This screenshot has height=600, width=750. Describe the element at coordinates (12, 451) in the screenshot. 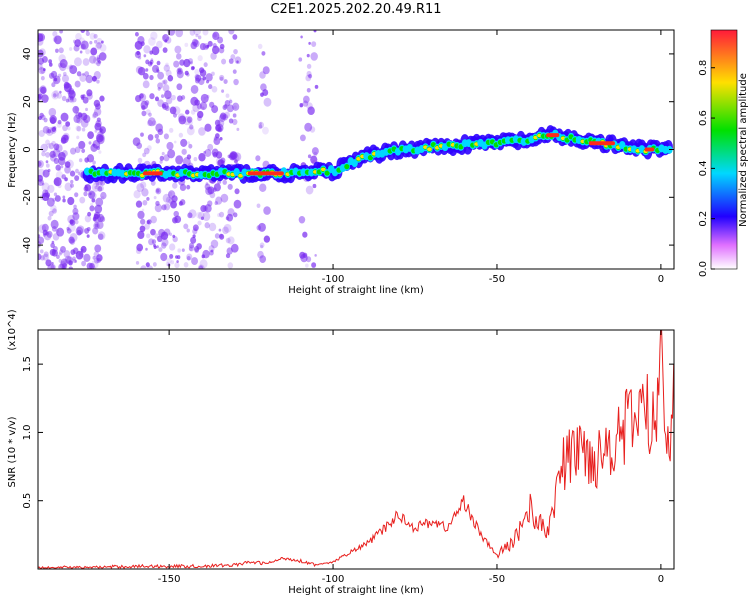

I see `snr-y-label: SNR (10 * v/v)` at that location.